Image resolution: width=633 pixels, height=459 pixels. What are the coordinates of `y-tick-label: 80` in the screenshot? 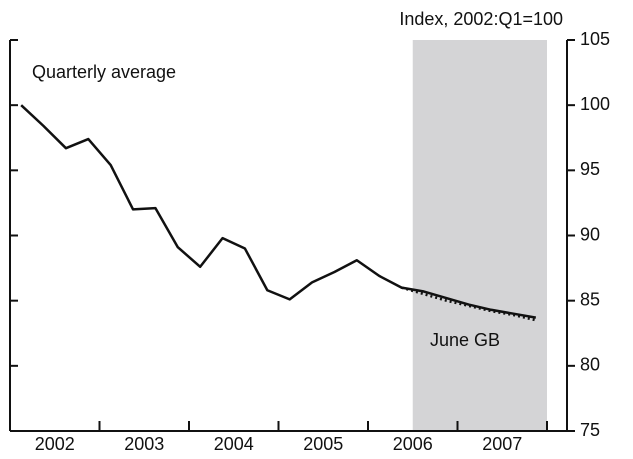 It's located at (590, 365).